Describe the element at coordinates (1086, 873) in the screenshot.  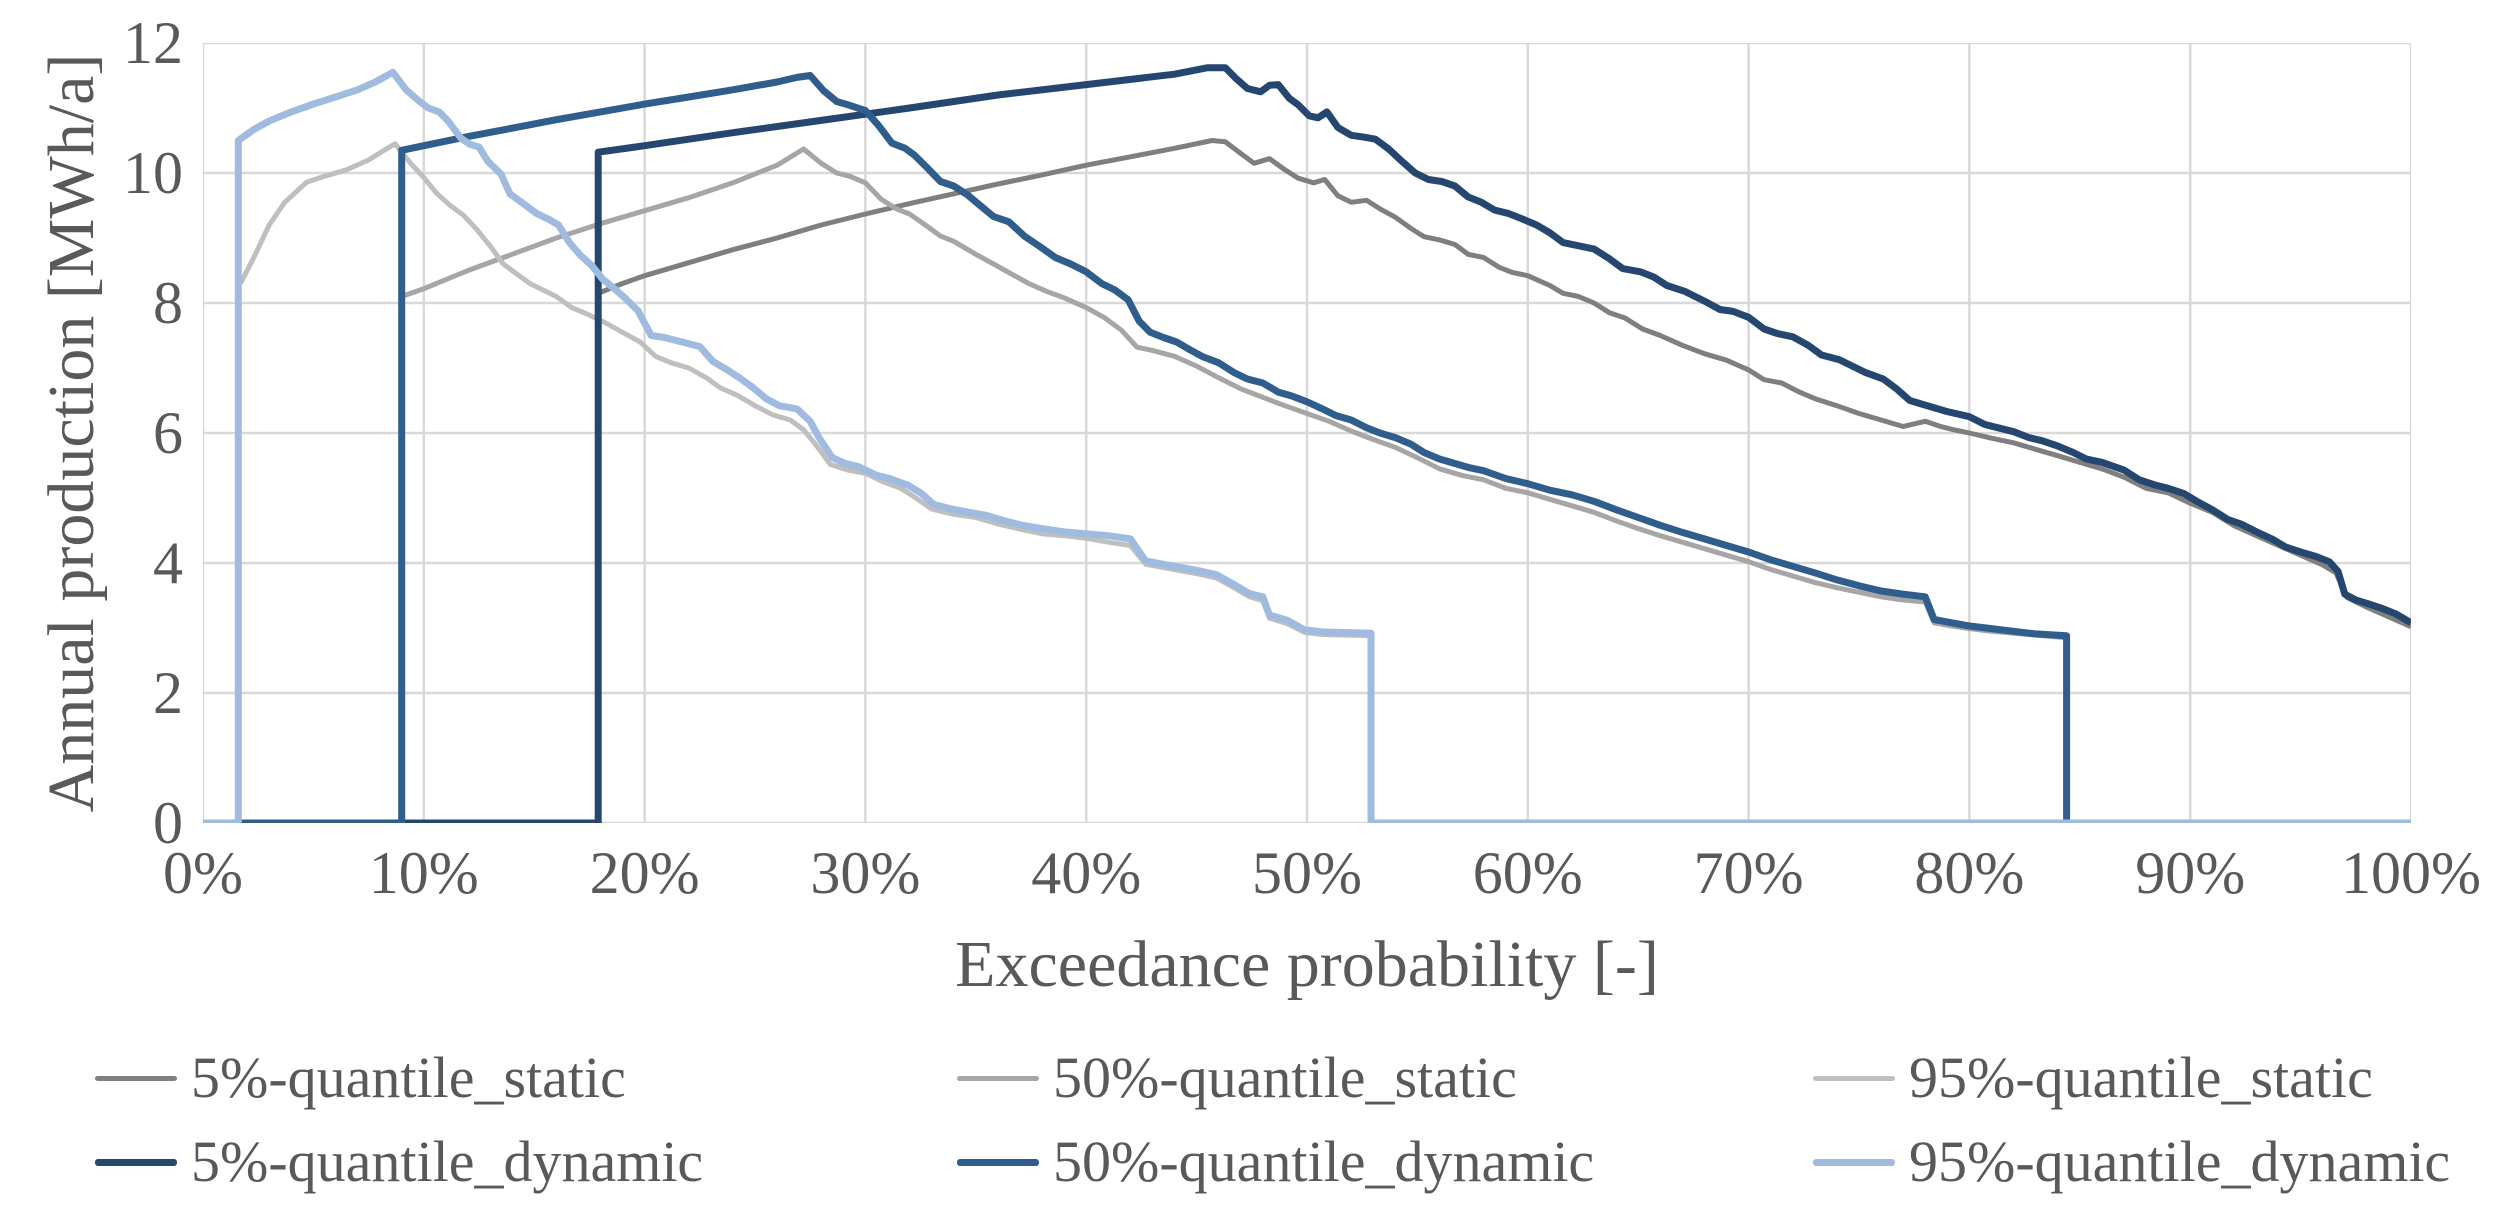
I see `x-tick-label: 40%` at that location.